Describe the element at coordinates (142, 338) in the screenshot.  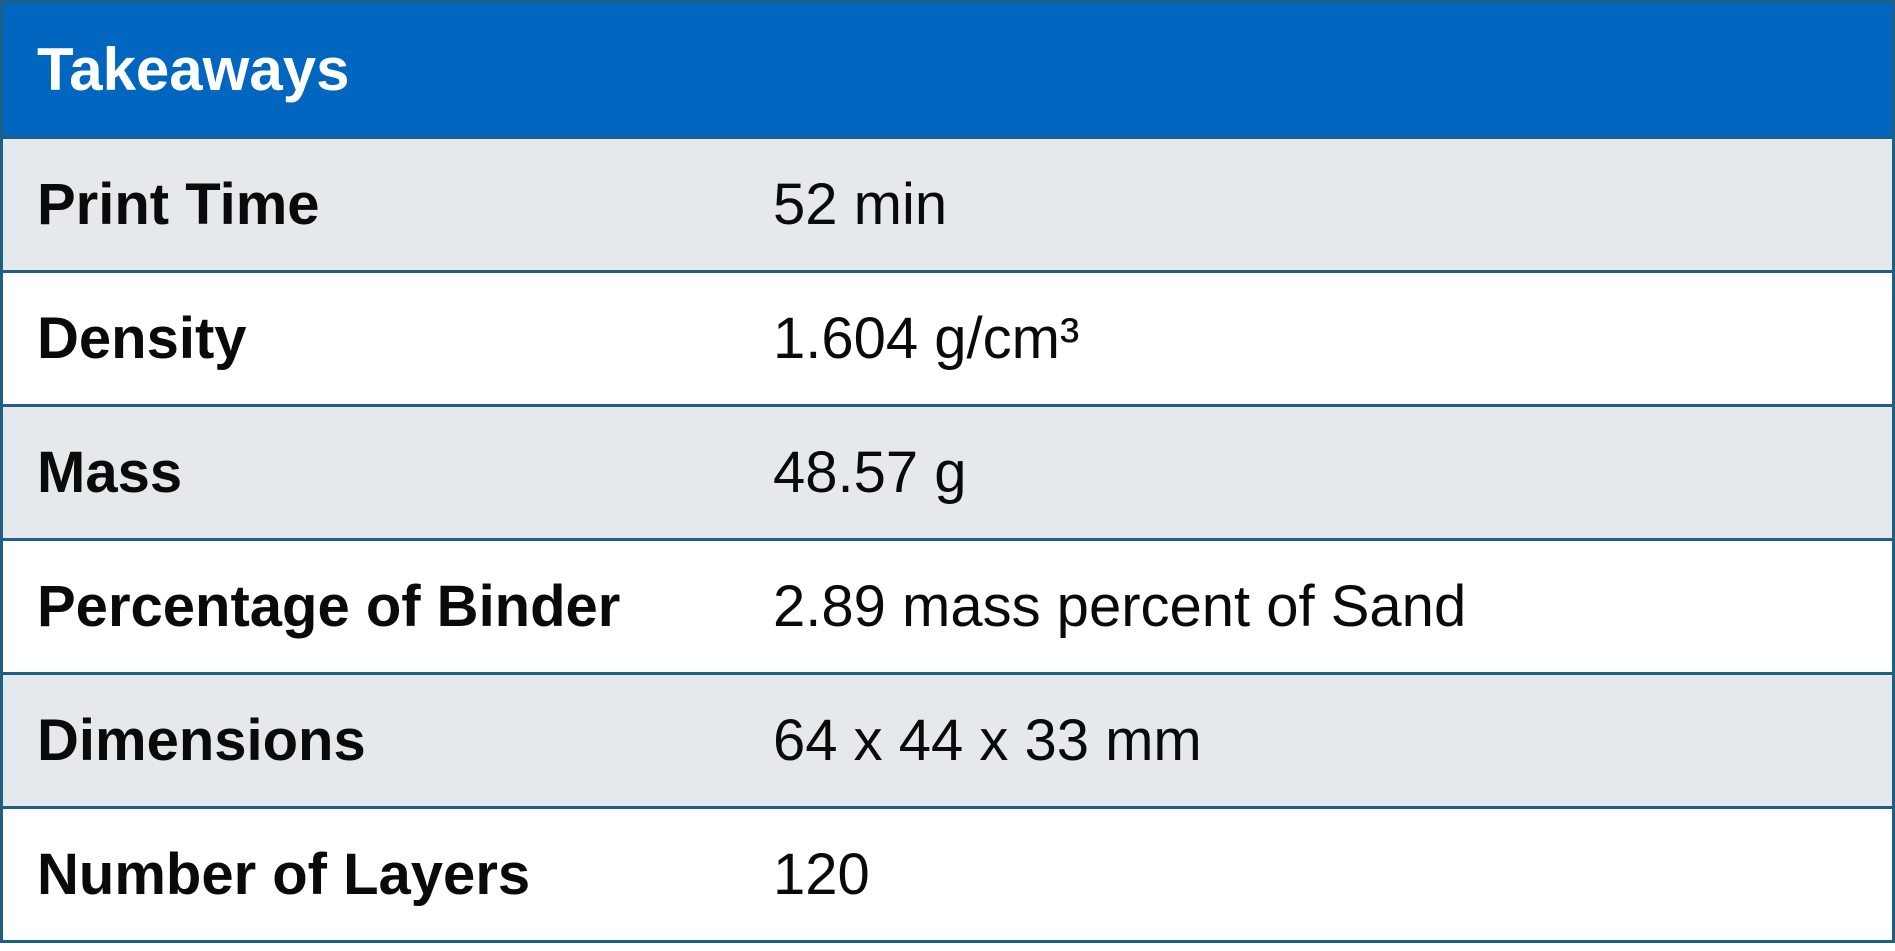
I see `row-label: Density` at that location.